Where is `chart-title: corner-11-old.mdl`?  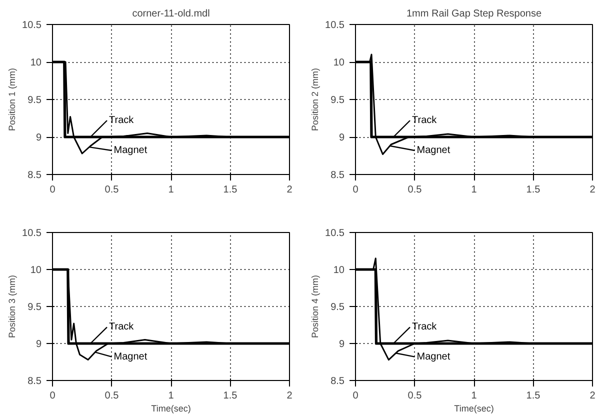 chart-title: corner-11-old.mdl is located at coordinates (171, 14).